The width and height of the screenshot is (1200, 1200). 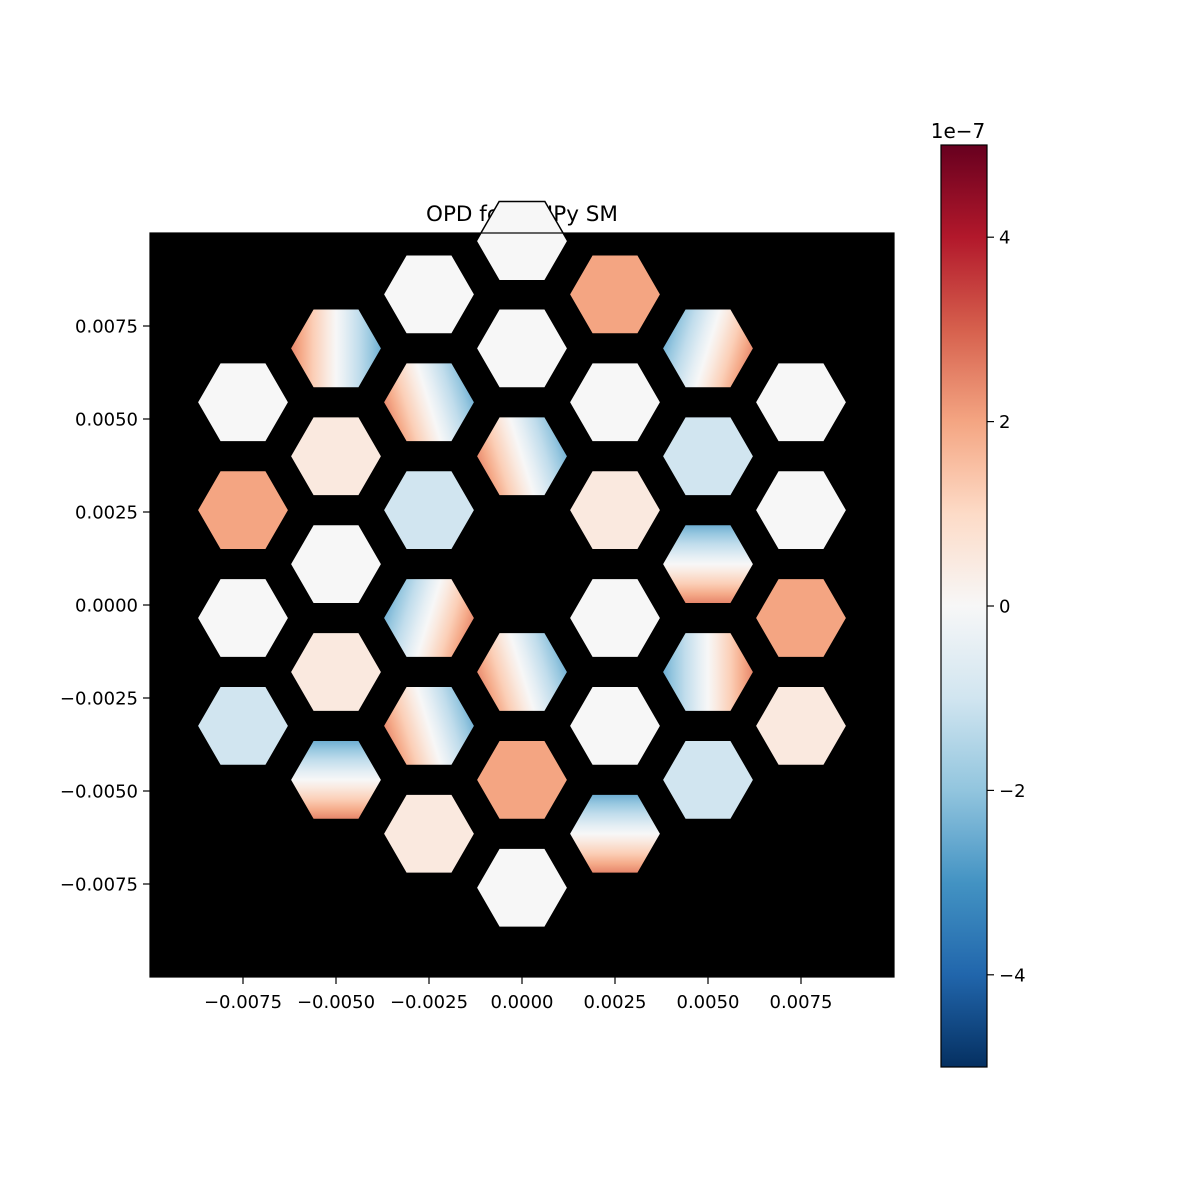 What do you see at coordinates (1012, 791) in the screenshot?
I see `colorbar-tick-label: −2` at bounding box center [1012, 791].